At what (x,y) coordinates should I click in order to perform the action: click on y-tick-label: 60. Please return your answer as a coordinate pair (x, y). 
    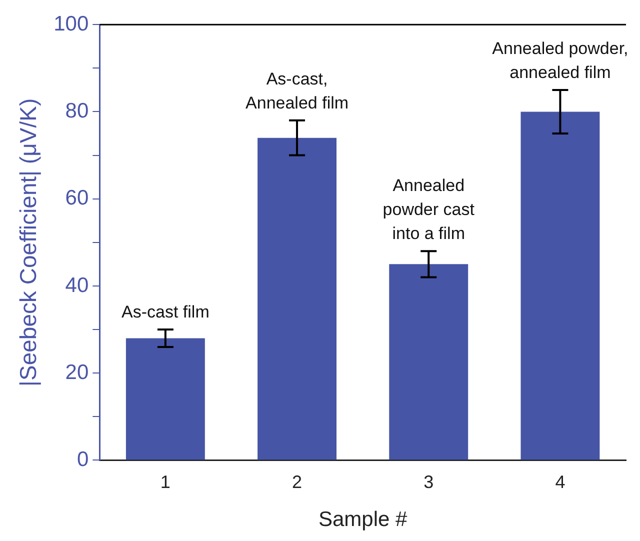
    Looking at the image, I should click on (77, 198).